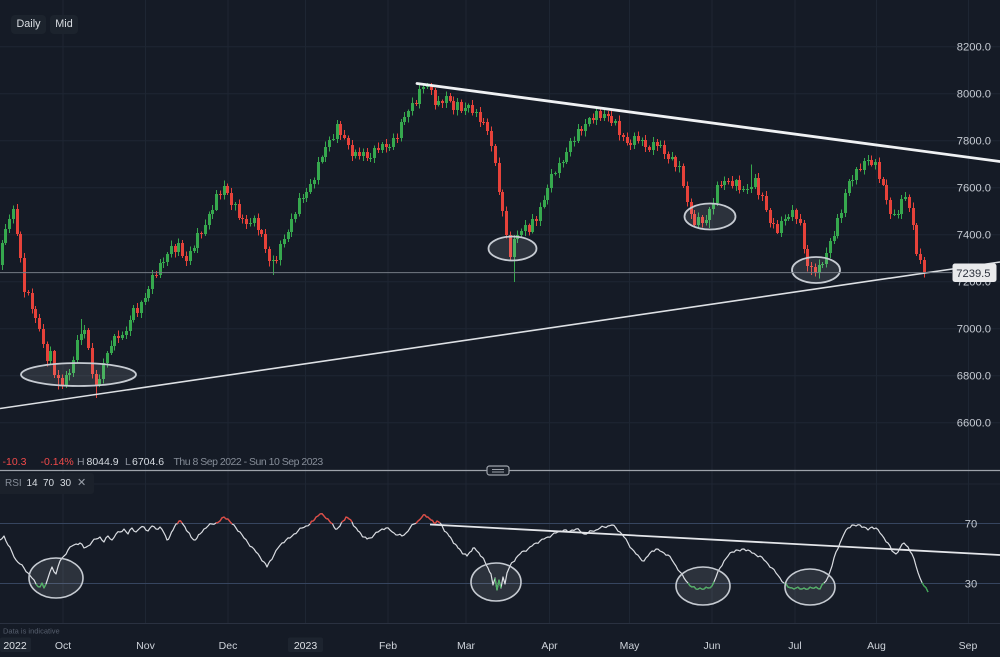 The width and height of the screenshot is (1000, 657). What do you see at coordinates (388, 646) in the screenshot?
I see `svg-text: Feb` at bounding box center [388, 646].